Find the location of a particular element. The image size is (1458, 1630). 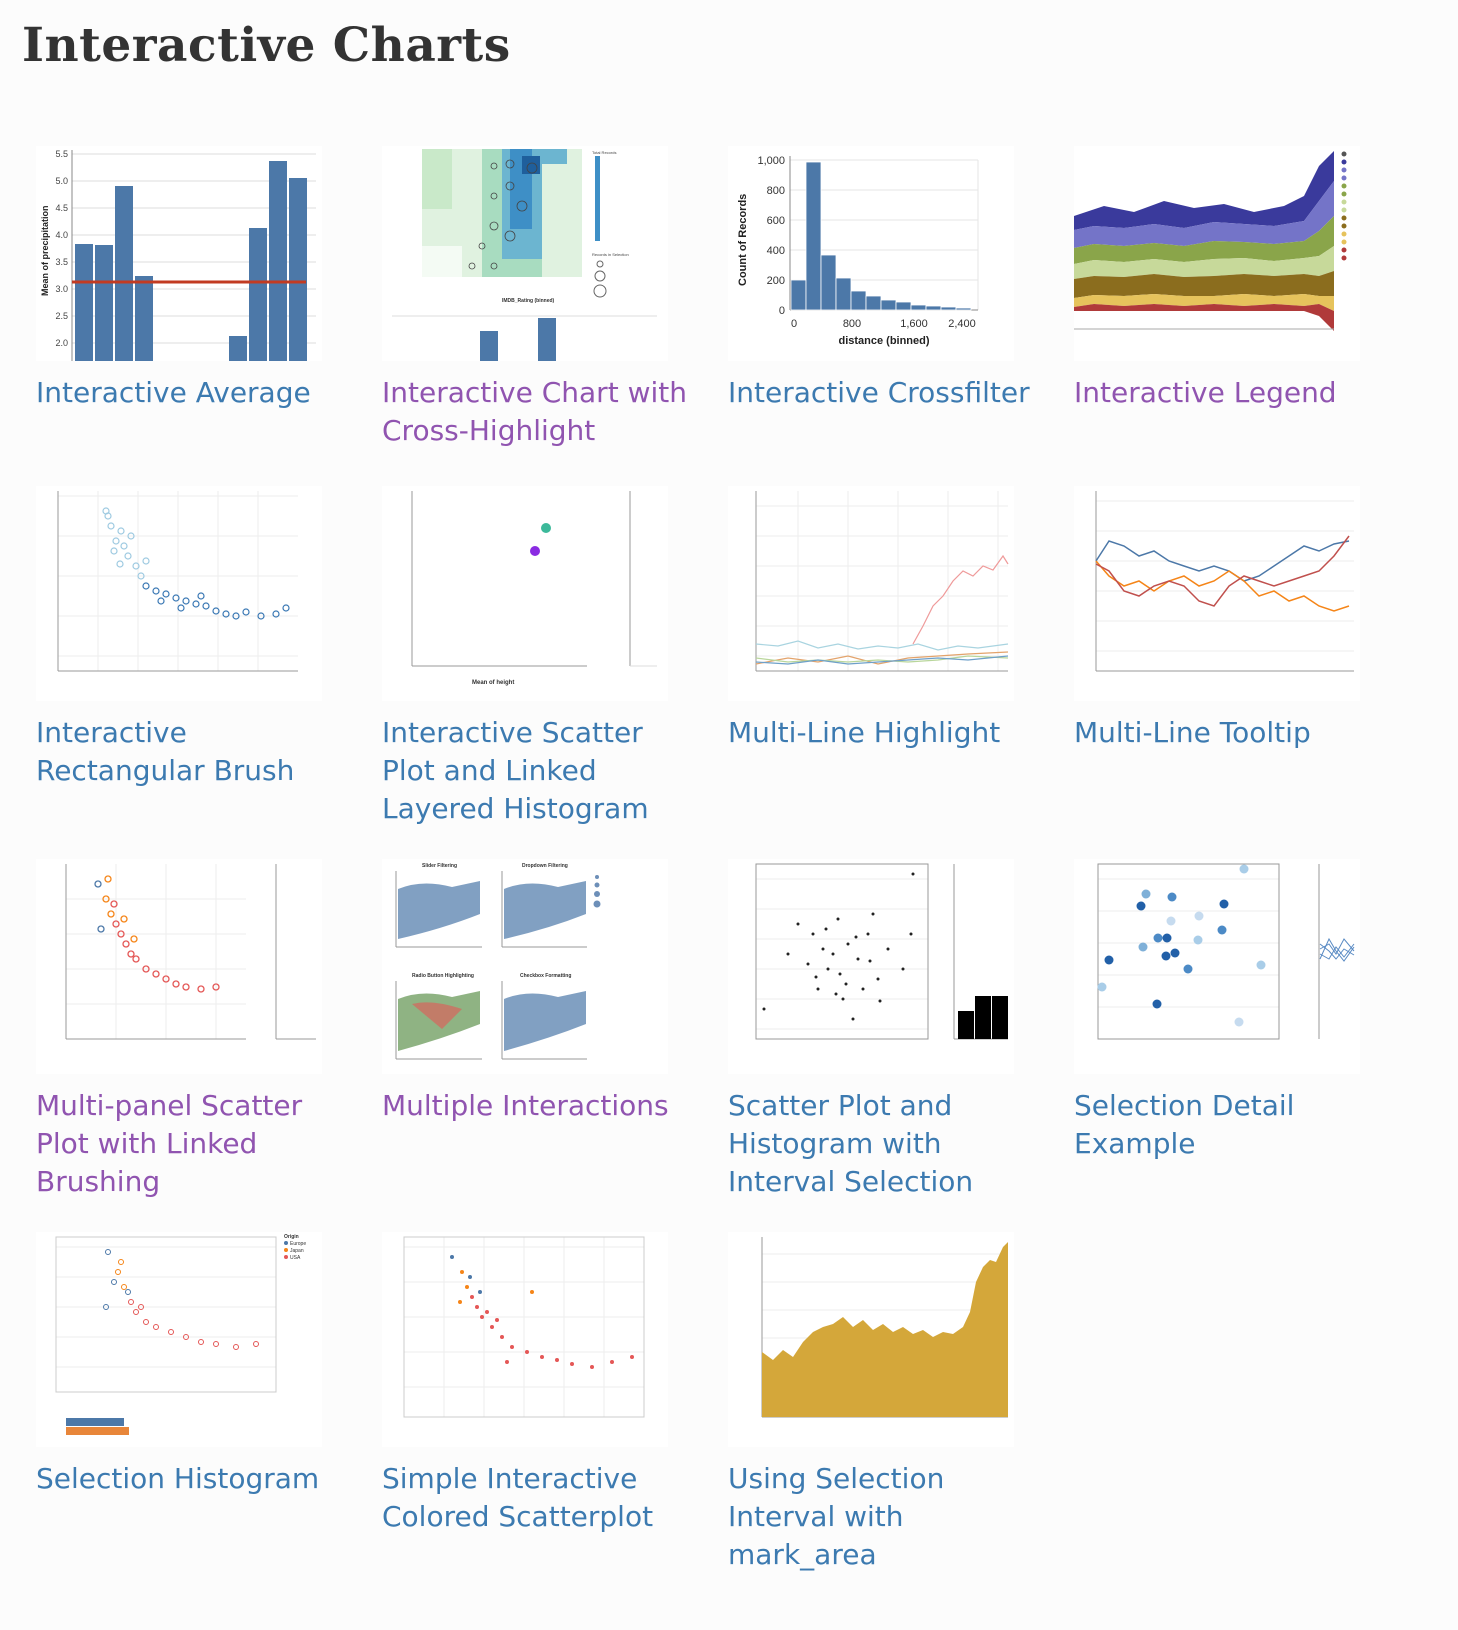

svg-text: 1,600 is located at coordinates (914, 324).